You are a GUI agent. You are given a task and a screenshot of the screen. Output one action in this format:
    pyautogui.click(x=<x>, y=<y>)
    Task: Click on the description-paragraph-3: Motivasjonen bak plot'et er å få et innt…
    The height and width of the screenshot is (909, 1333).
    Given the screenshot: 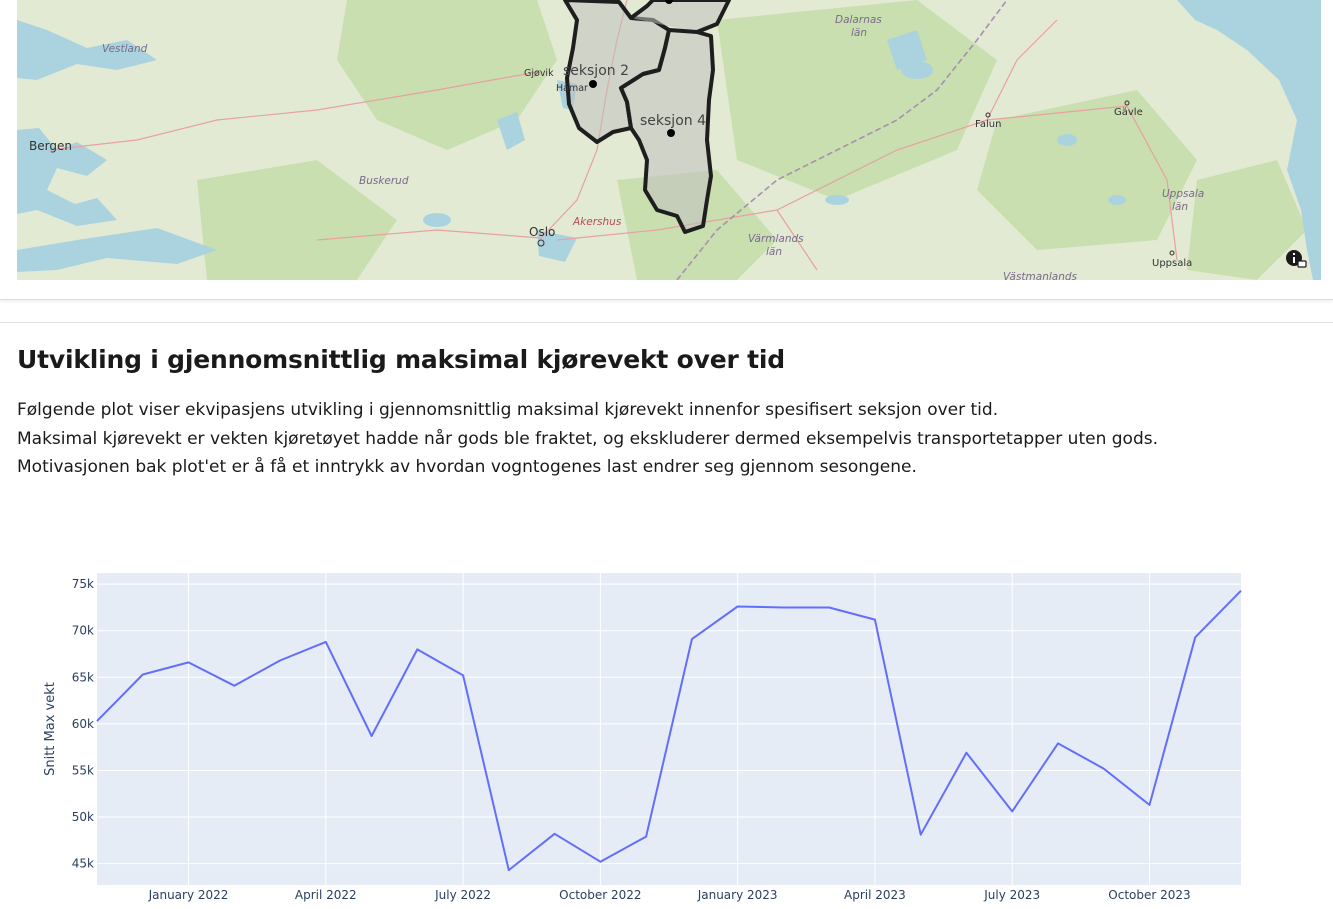 What is the action you would take?
    pyautogui.click(x=467, y=467)
    